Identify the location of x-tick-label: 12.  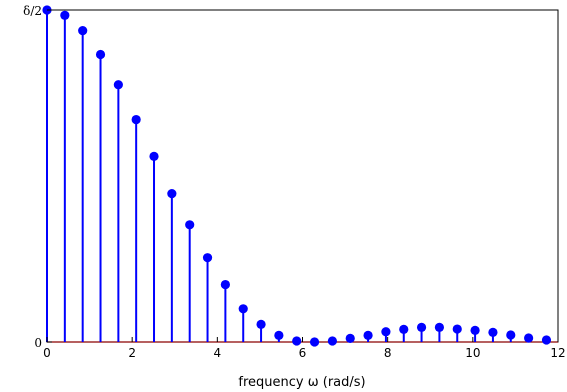
(557, 353).